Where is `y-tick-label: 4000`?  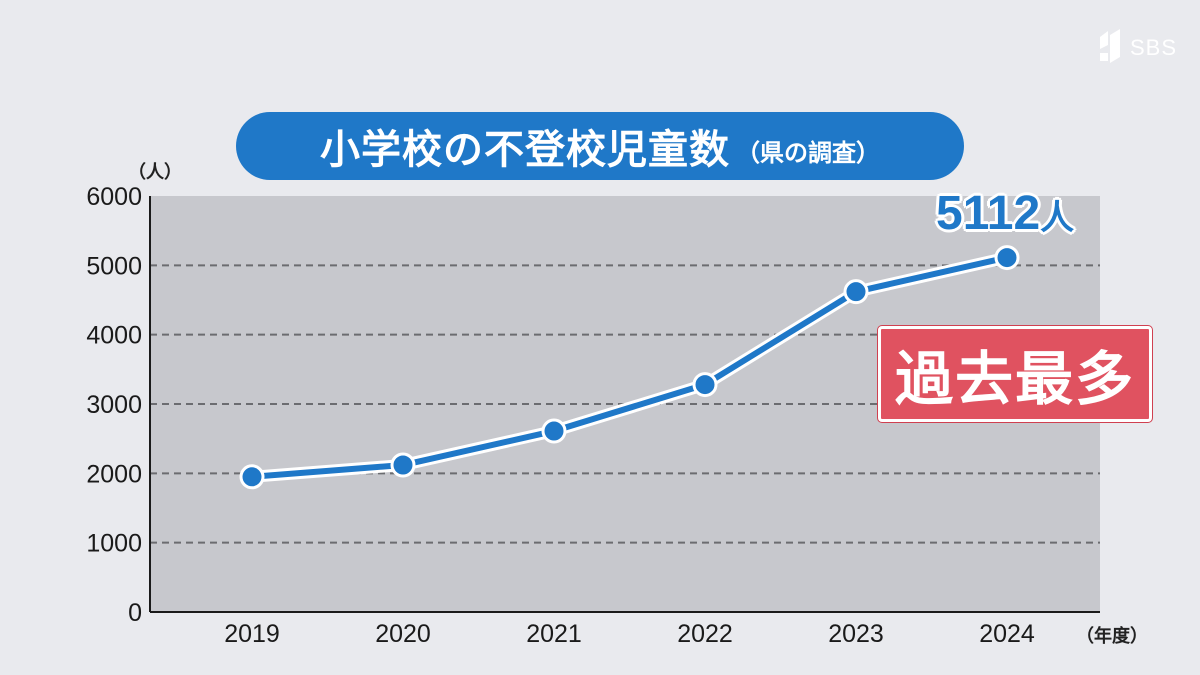
y-tick-label: 4000 is located at coordinates (114, 336).